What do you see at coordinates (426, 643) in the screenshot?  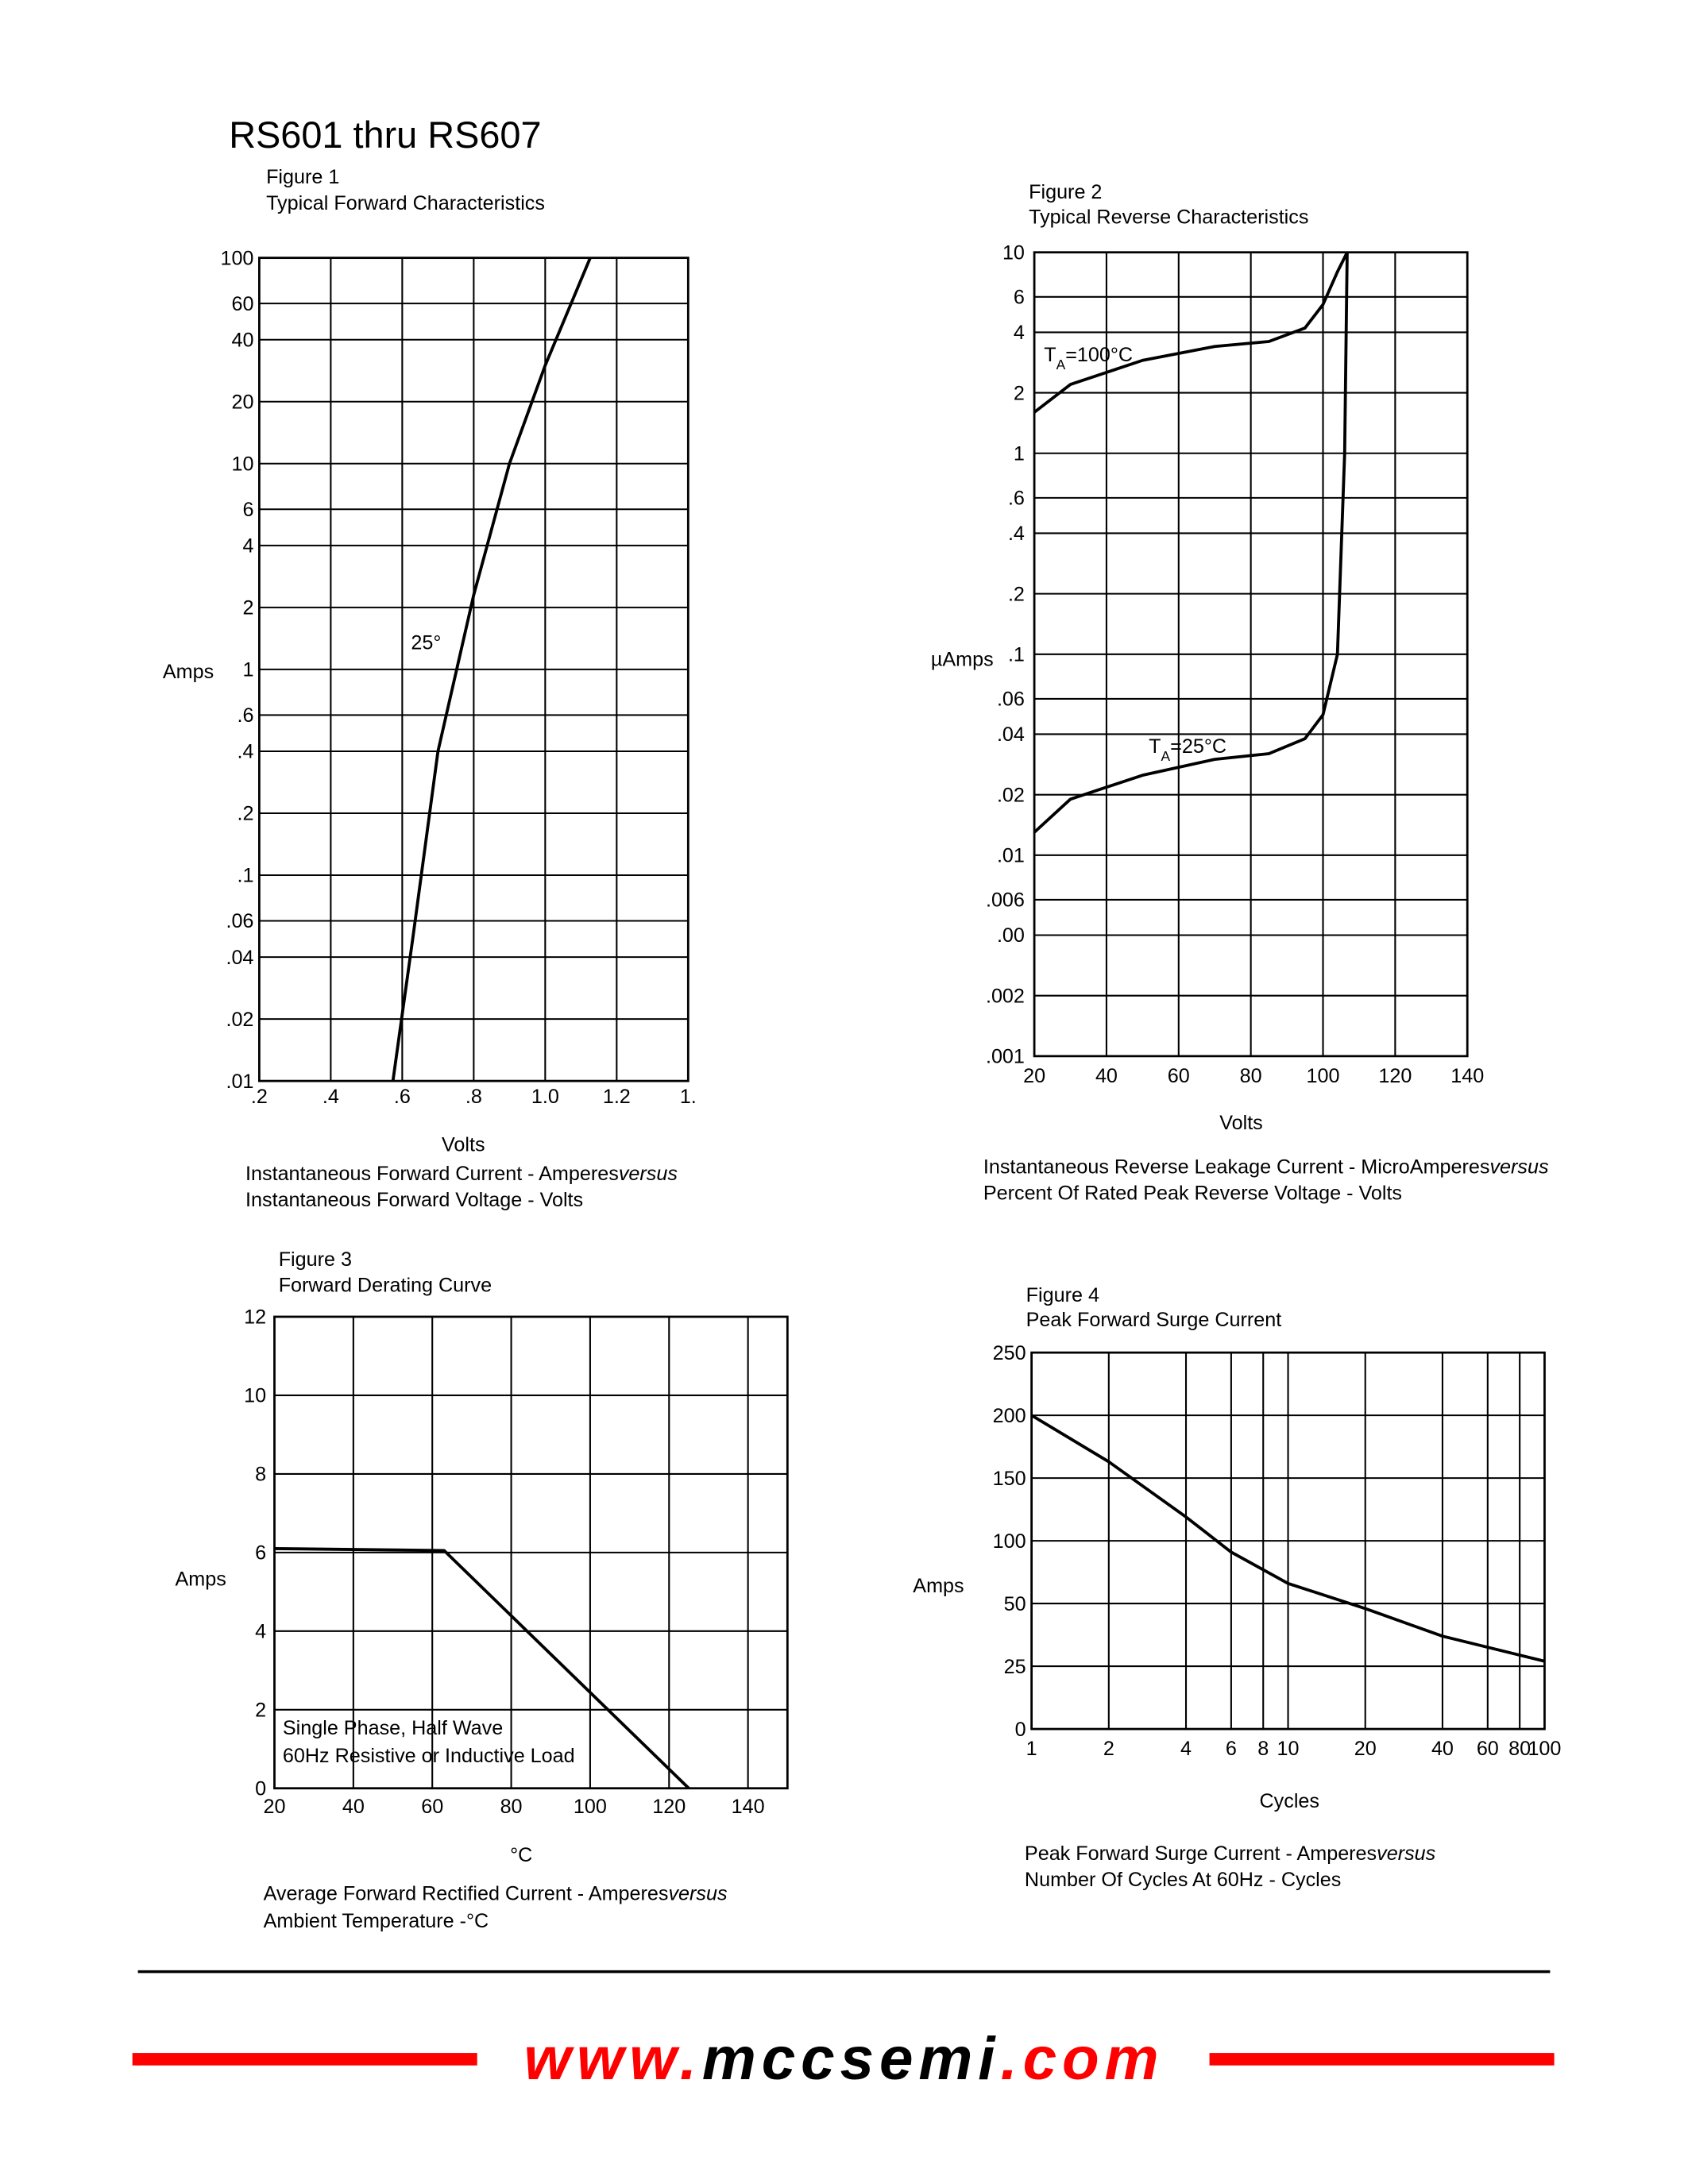 I see `annotation-part: 25°` at bounding box center [426, 643].